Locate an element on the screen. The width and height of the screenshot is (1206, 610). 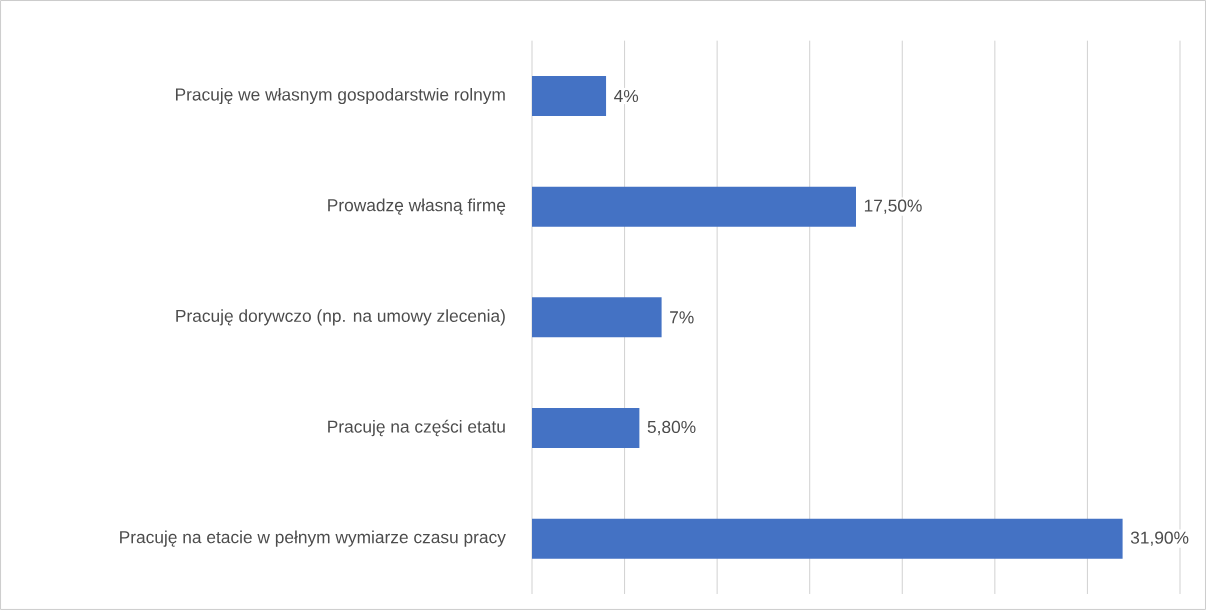
y-tick-label: Pracuję we własnym gospodarstwie rolnym is located at coordinates (340, 96).